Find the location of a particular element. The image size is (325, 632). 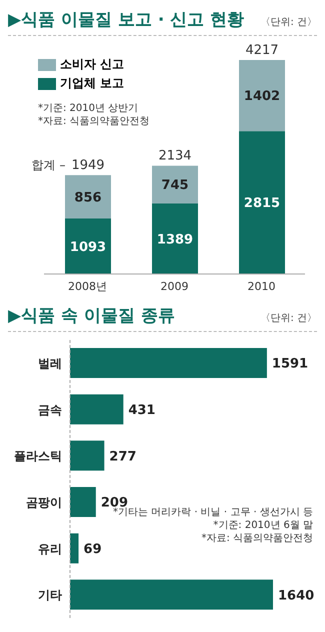

data-label: 431 is located at coordinates (142, 410).